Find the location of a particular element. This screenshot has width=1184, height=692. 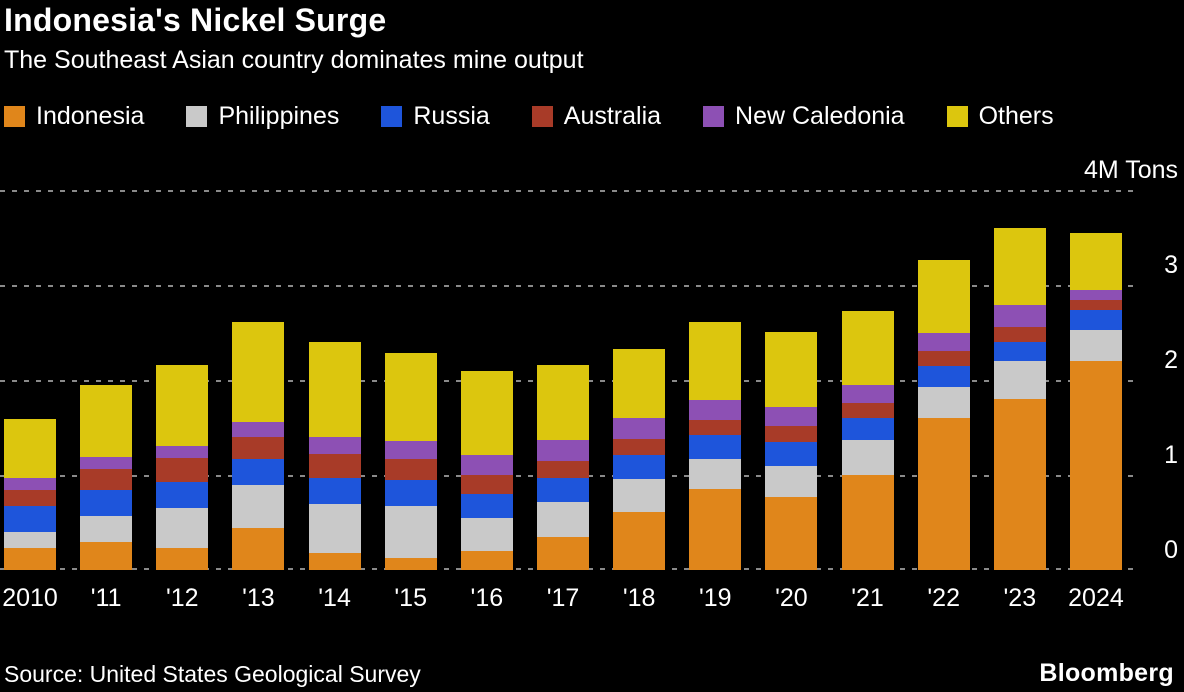

y-axis-label-3: 3 is located at coordinates (1171, 265).